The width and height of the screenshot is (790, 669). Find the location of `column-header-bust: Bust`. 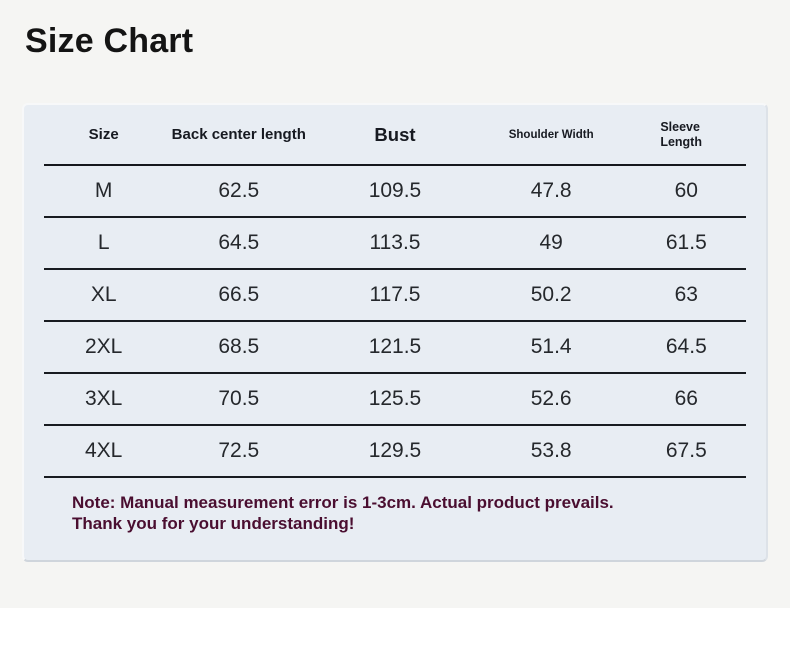

column-header-bust: Bust is located at coordinates (395, 135).